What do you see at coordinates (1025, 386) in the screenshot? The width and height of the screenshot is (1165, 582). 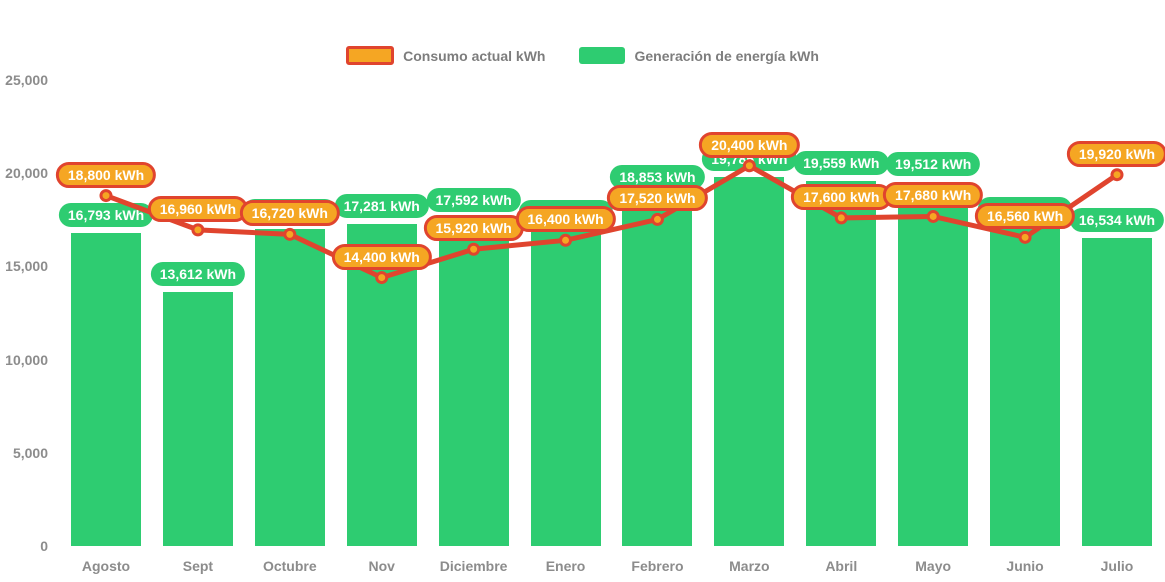 I see `bar-junio` at bounding box center [1025, 386].